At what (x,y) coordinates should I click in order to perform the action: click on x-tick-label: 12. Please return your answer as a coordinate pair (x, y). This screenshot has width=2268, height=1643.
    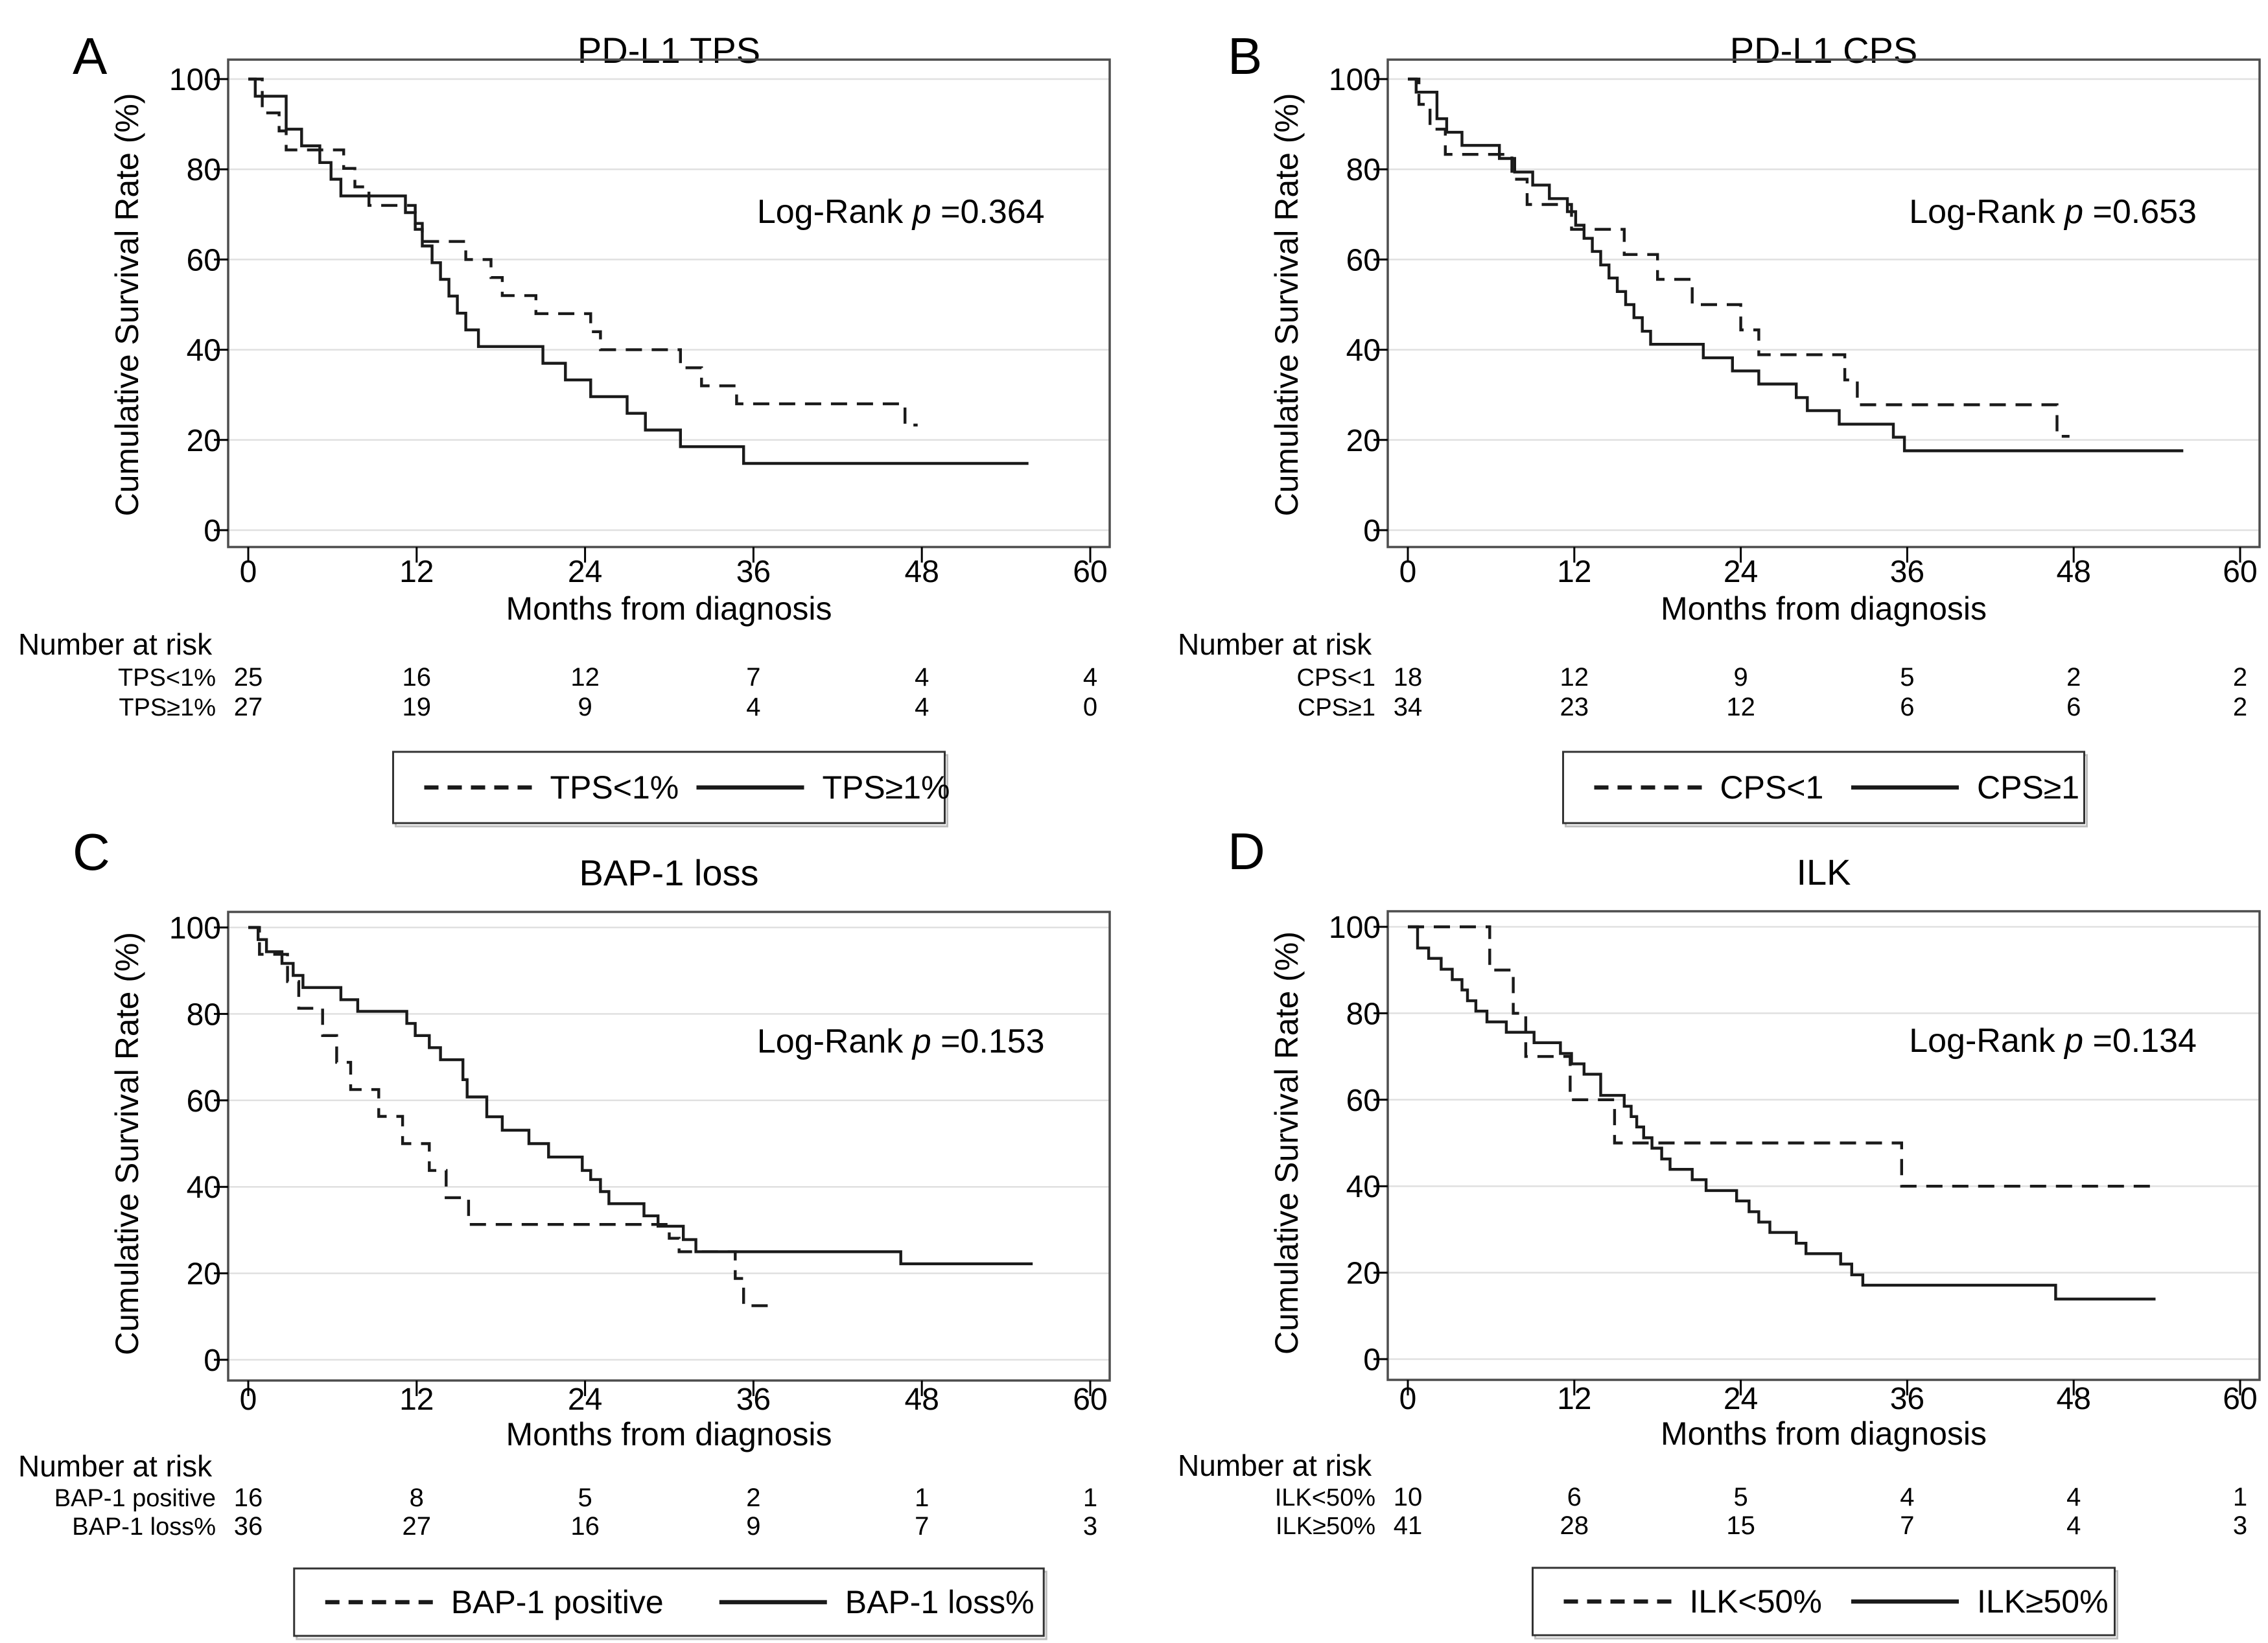
    Looking at the image, I should click on (417, 1399).